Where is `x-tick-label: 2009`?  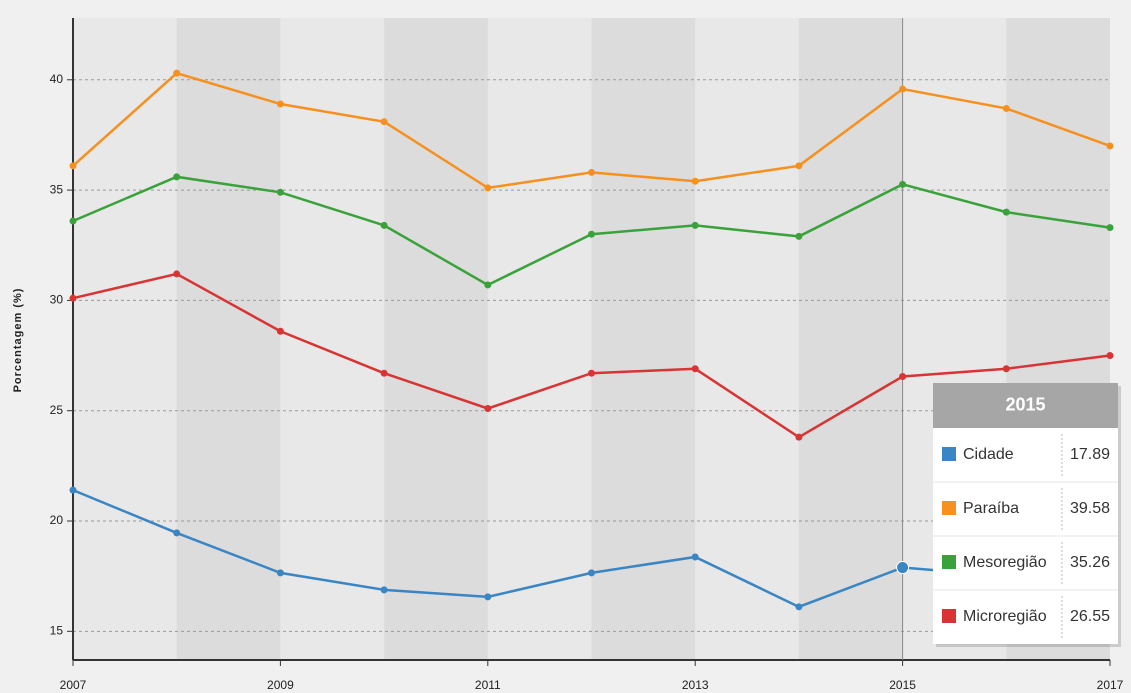 x-tick-label: 2009 is located at coordinates (280, 685).